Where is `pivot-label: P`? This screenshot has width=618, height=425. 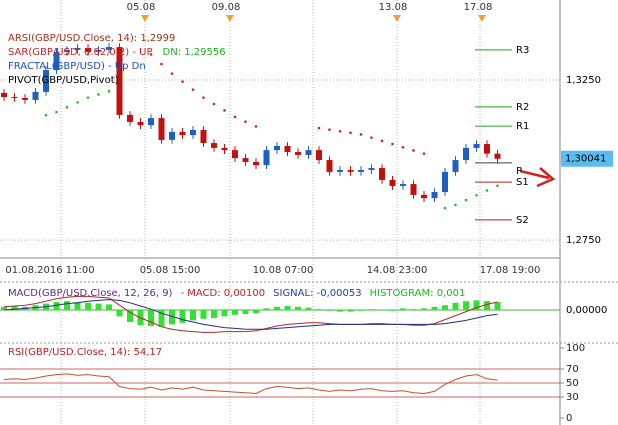 pivot-label: P is located at coordinates (519, 171).